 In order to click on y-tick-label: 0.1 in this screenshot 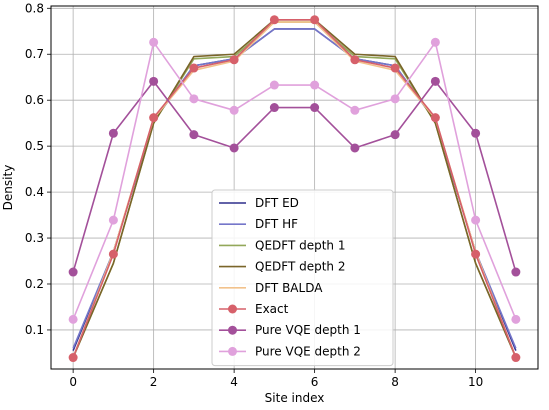, I will do `click(34, 330)`.